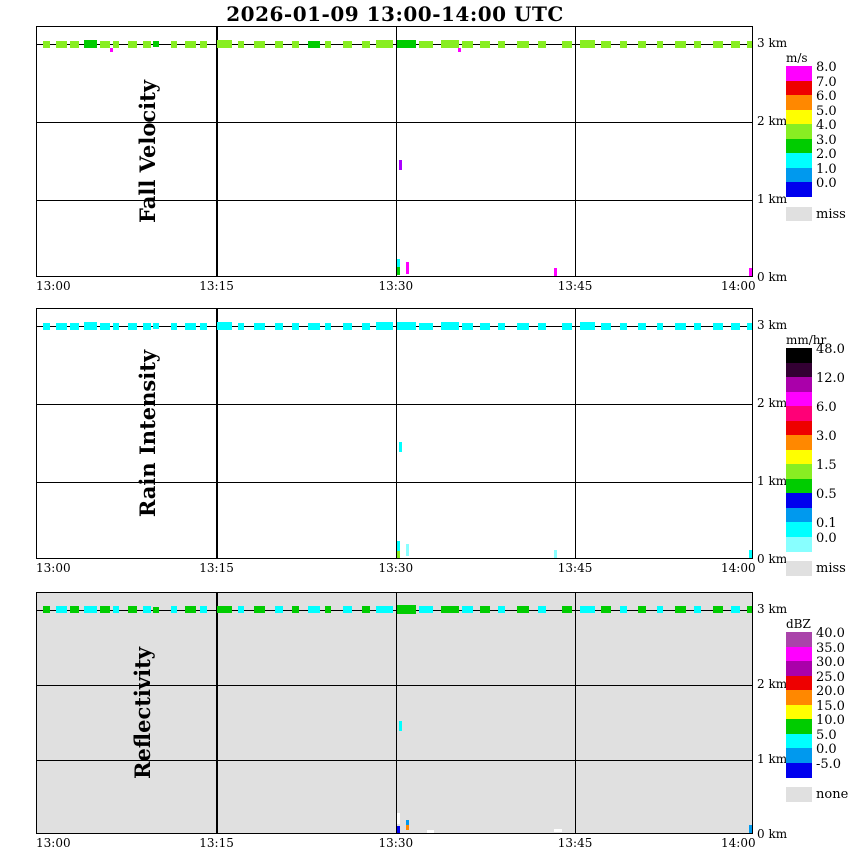 This screenshot has width=850, height=868. I want to click on ytick-reflectivity-3km: 3 km, so click(772, 608).